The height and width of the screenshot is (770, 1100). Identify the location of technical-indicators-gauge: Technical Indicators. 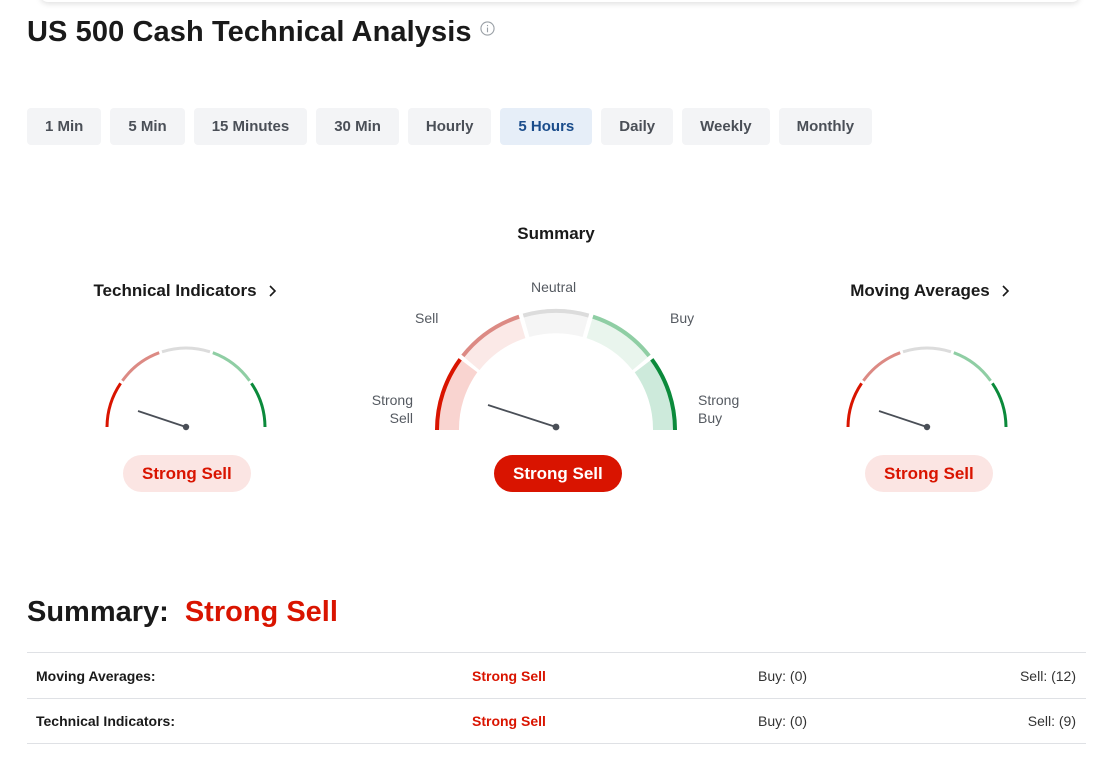
(185, 291).